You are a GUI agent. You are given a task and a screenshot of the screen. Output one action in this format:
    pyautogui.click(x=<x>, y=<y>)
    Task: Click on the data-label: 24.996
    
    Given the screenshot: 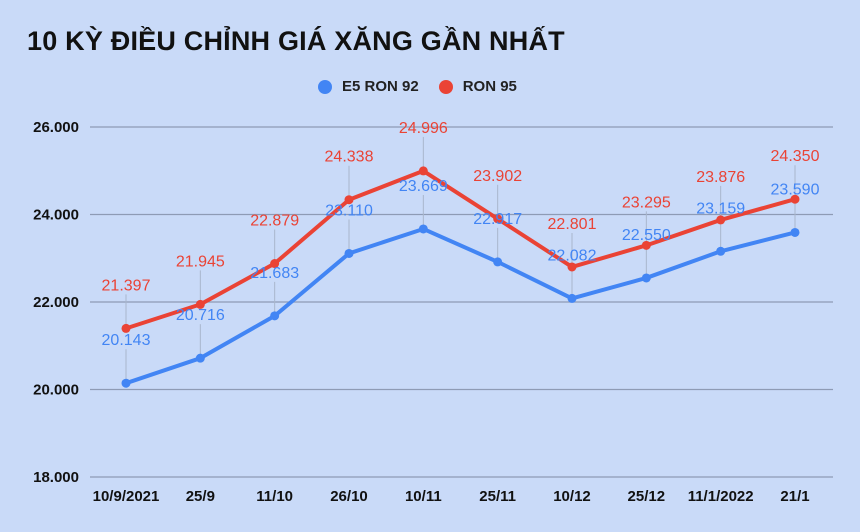 What is the action you would take?
    pyautogui.click(x=423, y=128)
    